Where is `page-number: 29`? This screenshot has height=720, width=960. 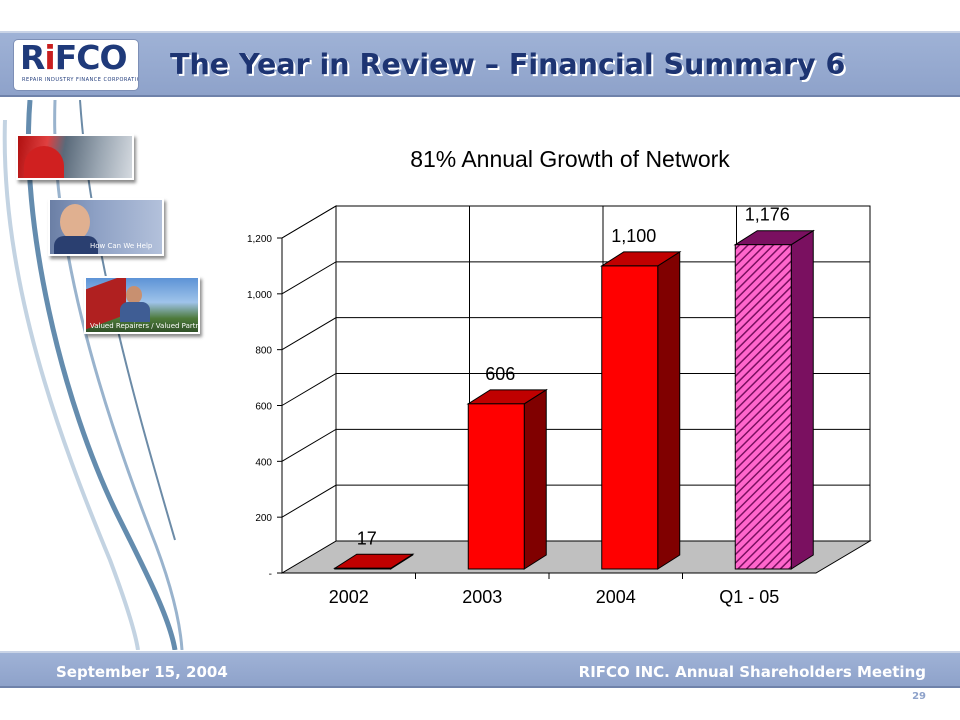
page-number: 29 is located at coordinates (919, 696).